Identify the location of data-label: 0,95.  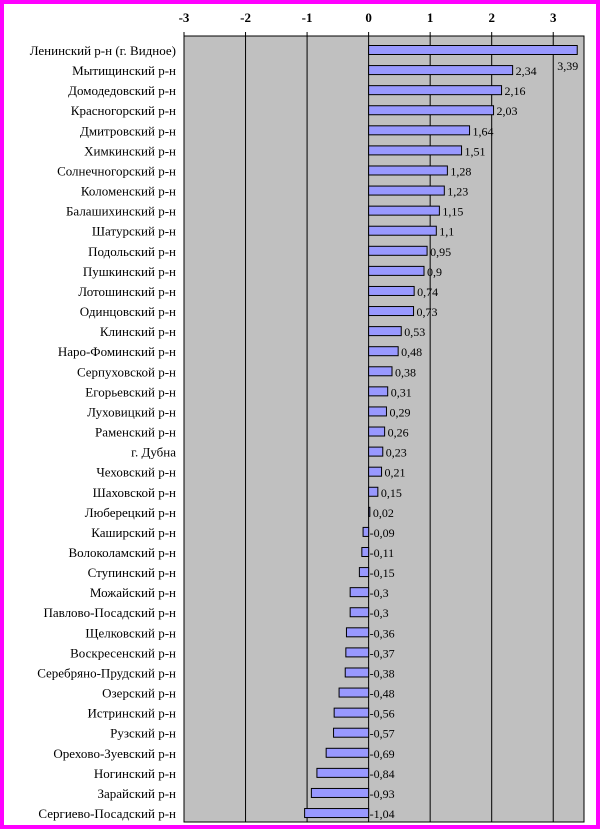
(440, 252).